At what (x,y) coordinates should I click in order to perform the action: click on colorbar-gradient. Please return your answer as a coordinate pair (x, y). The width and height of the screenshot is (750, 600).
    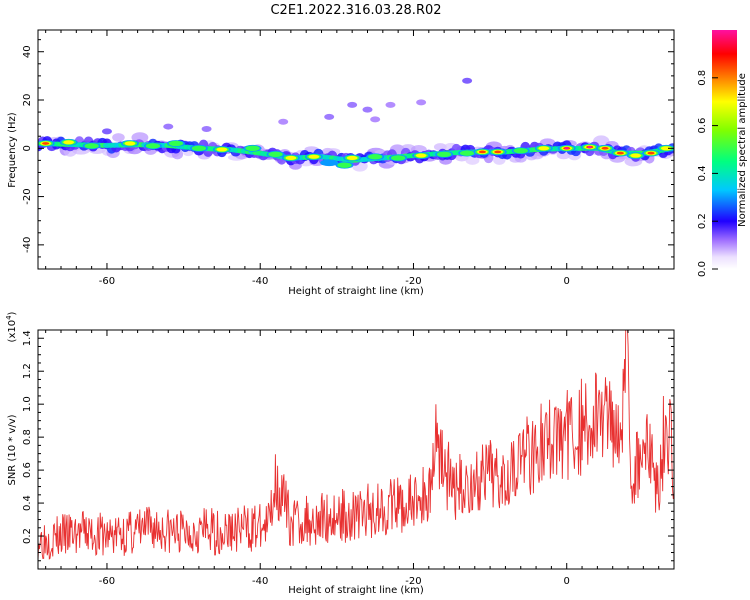
    Looking at the image, I should click on (724, 149).